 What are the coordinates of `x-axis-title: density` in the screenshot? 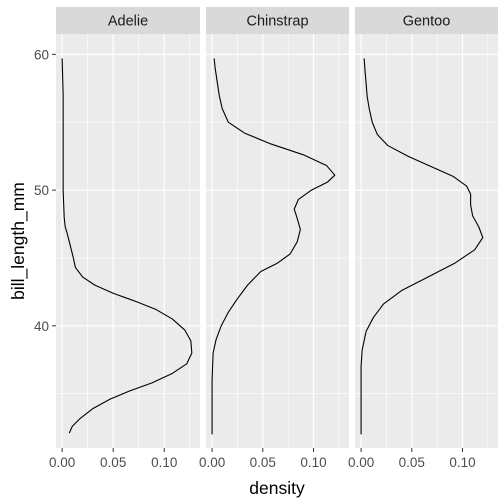 It's located at (277, 488).